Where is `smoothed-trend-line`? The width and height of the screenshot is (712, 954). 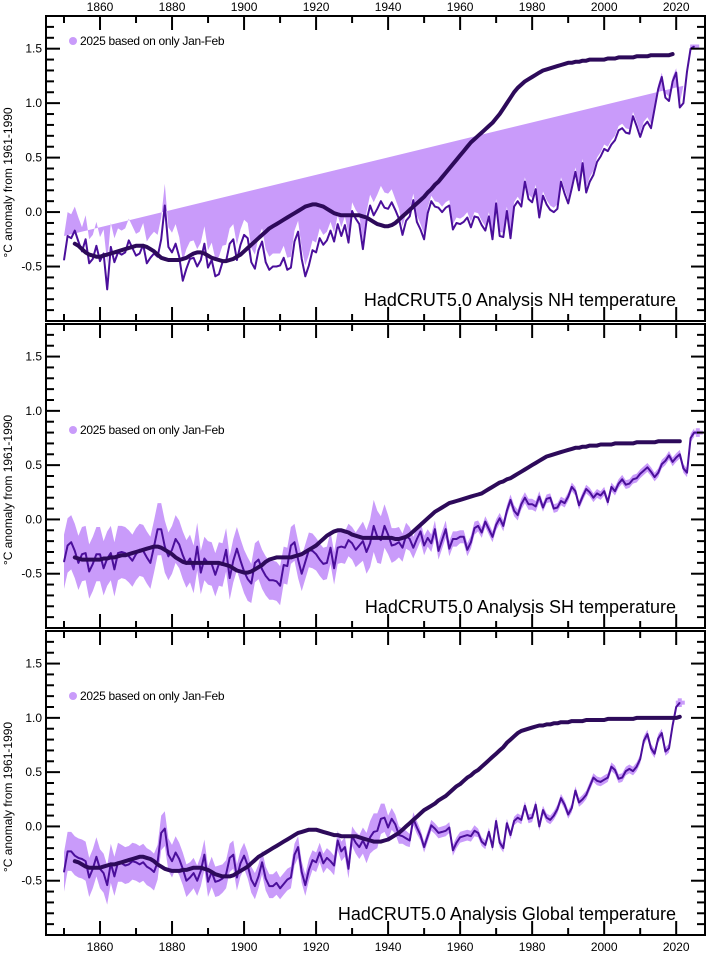
smoothed-trend-line is located at coordinates (377, 507).